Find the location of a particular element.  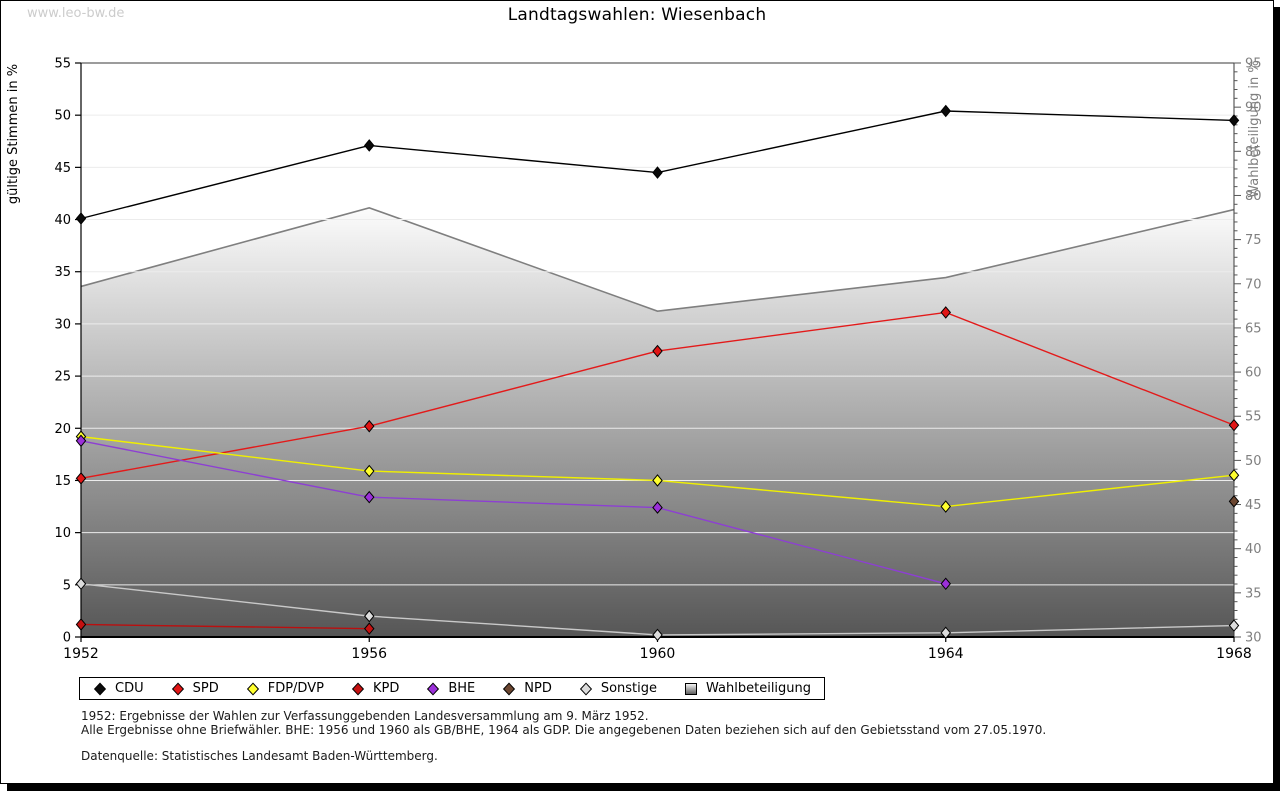

x-tick-label: 1960 is located at coordinates (658, 654).